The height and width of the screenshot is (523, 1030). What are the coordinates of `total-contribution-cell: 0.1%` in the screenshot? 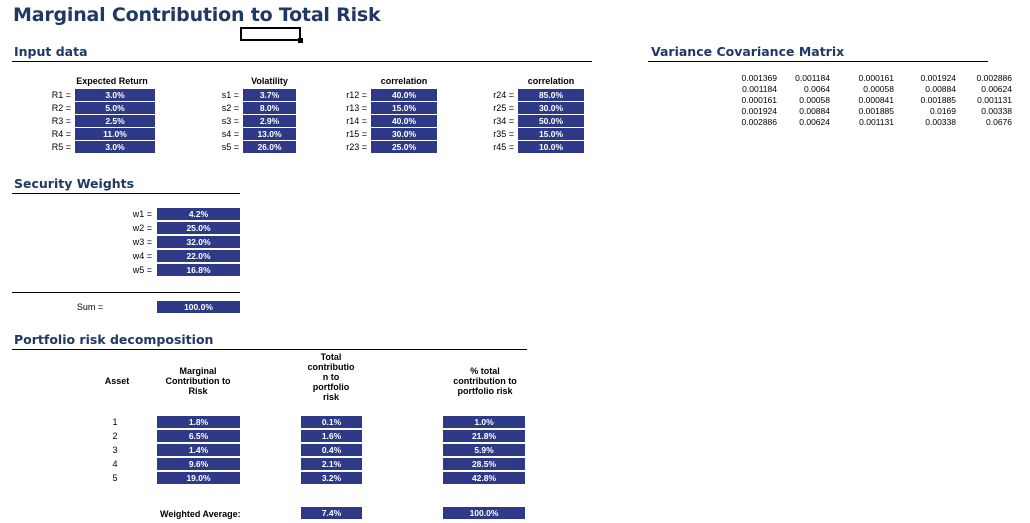 It's located at (331, 422).